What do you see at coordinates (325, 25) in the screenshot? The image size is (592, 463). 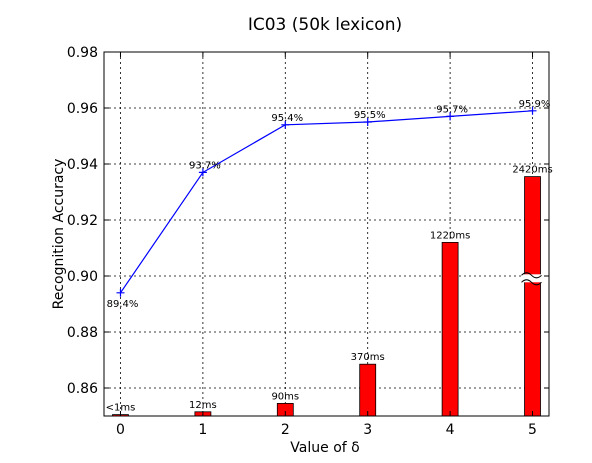 I see `chart-title: IC03 (50k lexicon)` at bounding box center [325, 25].